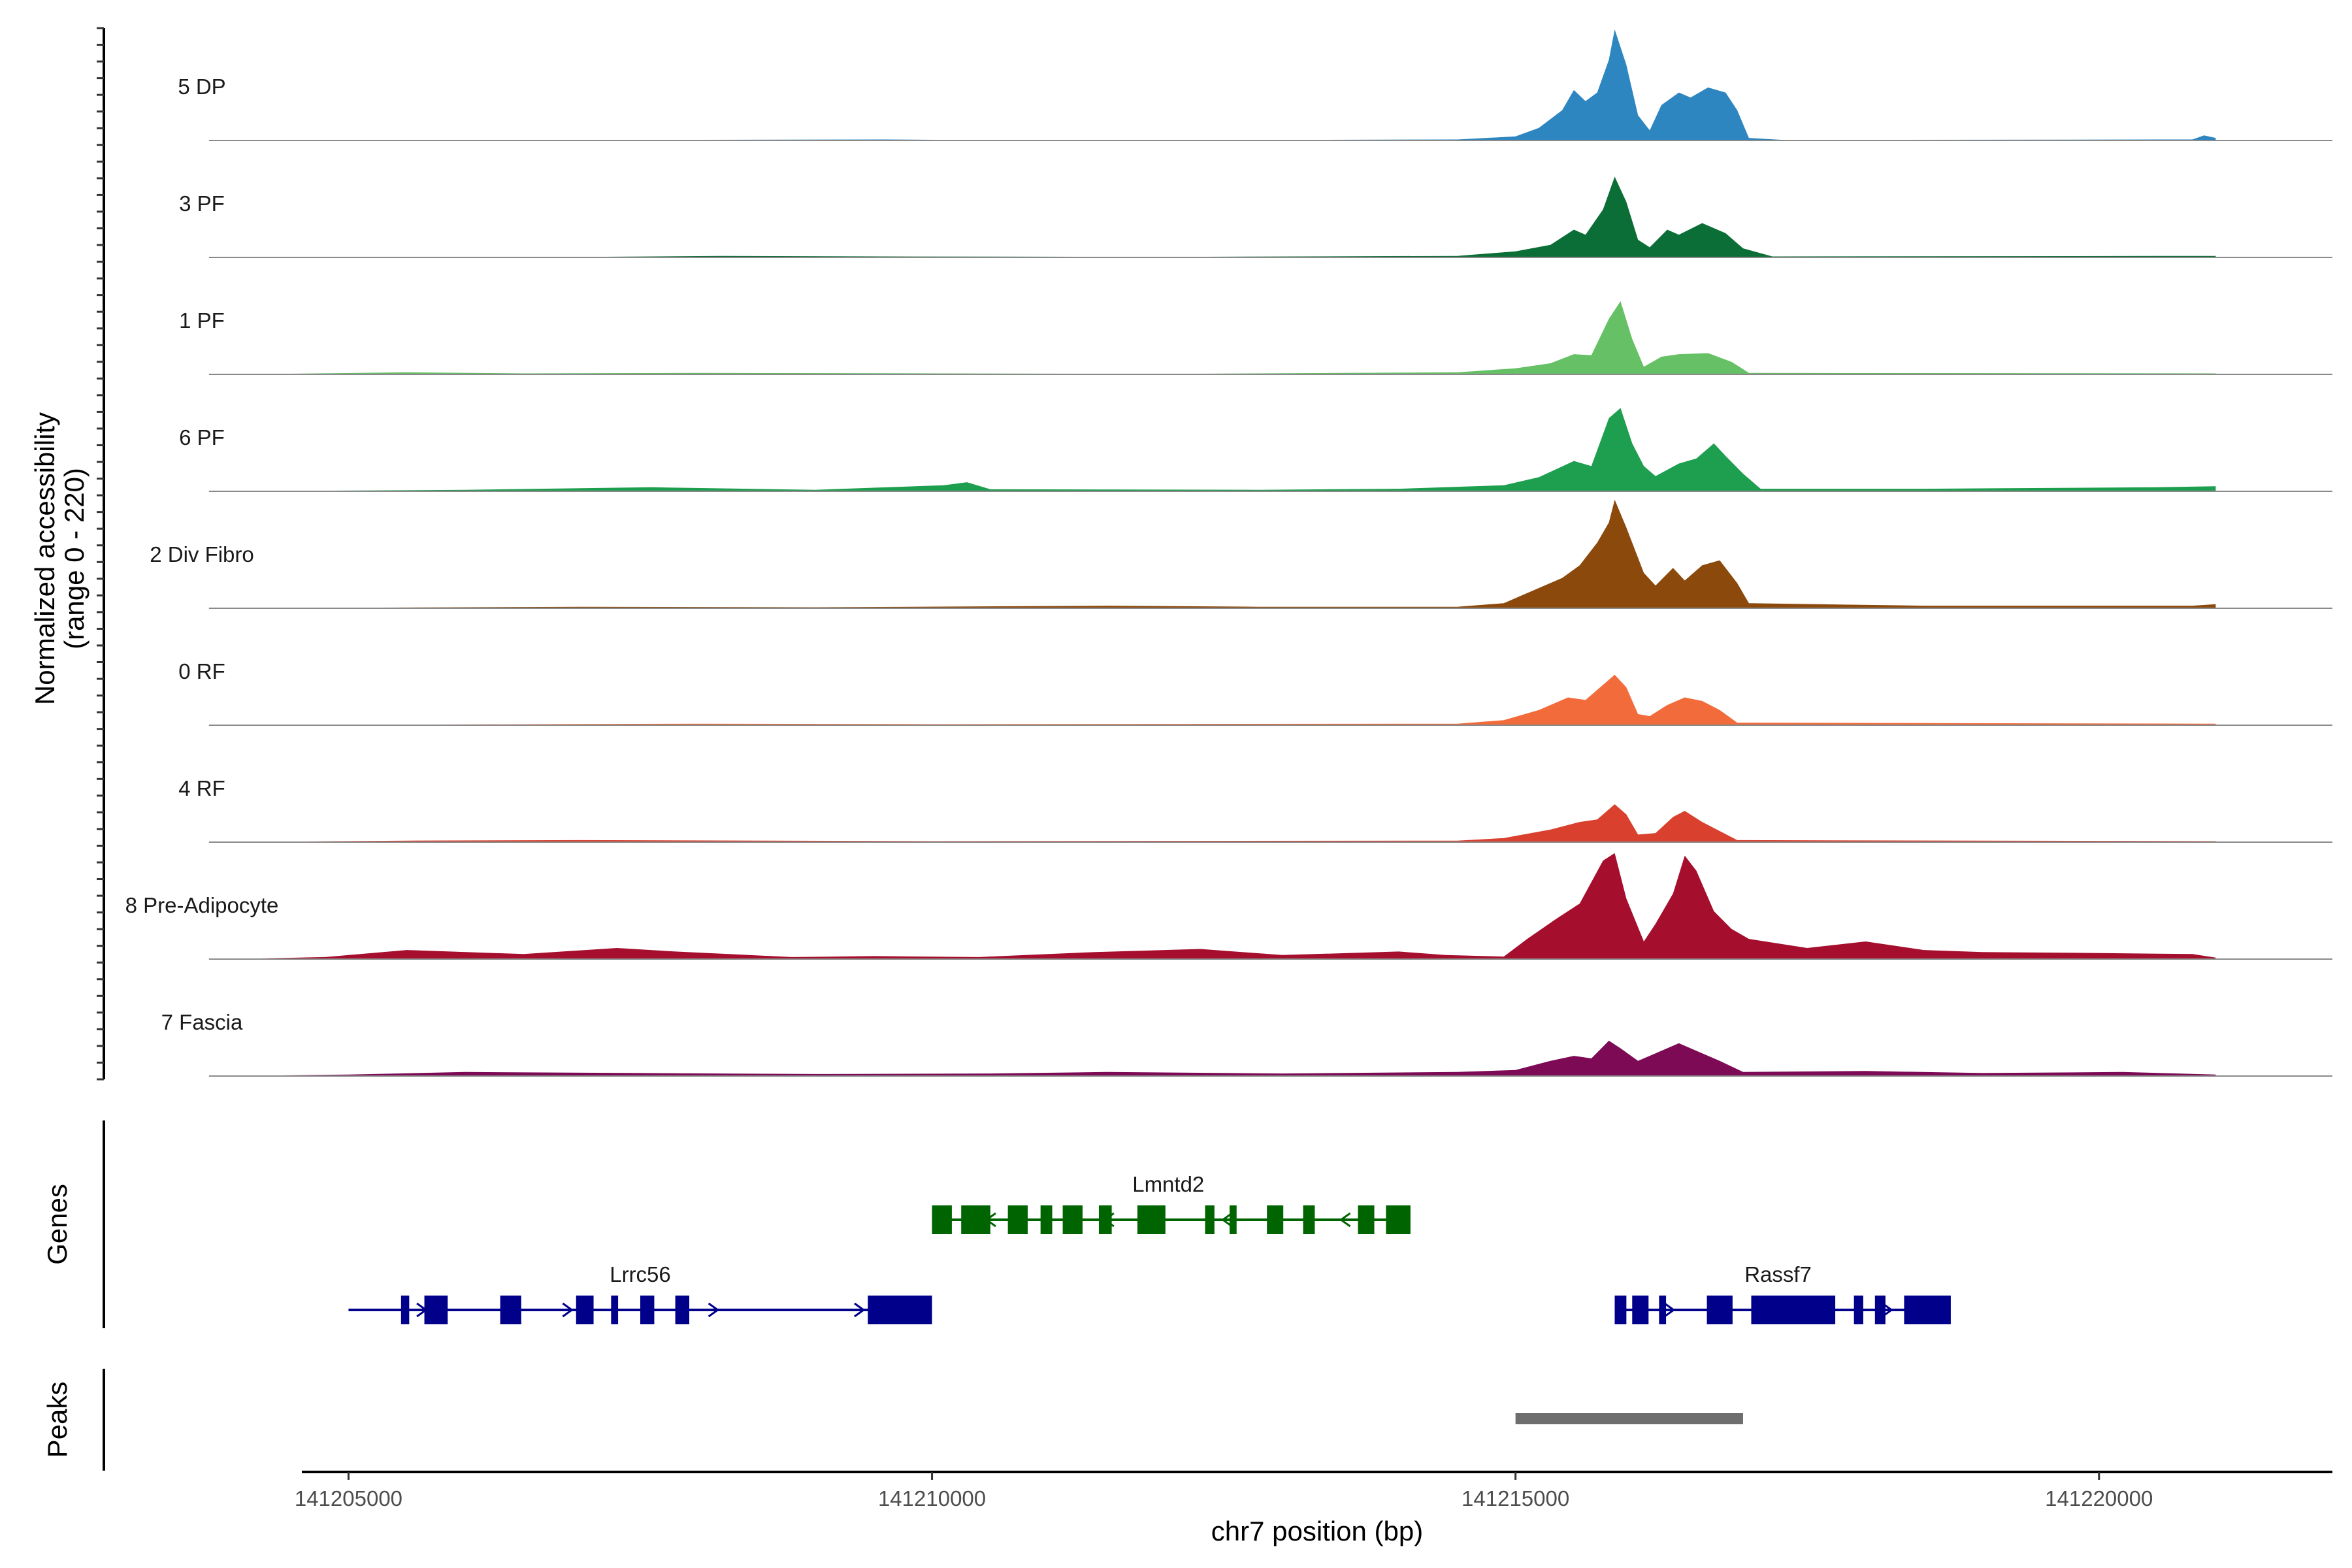 The image size is (2352, 1568). What do you see at coordinates (202, 320) in the screenshot?
I see `track-label: 1 PF` at bounding box center [202, 320].